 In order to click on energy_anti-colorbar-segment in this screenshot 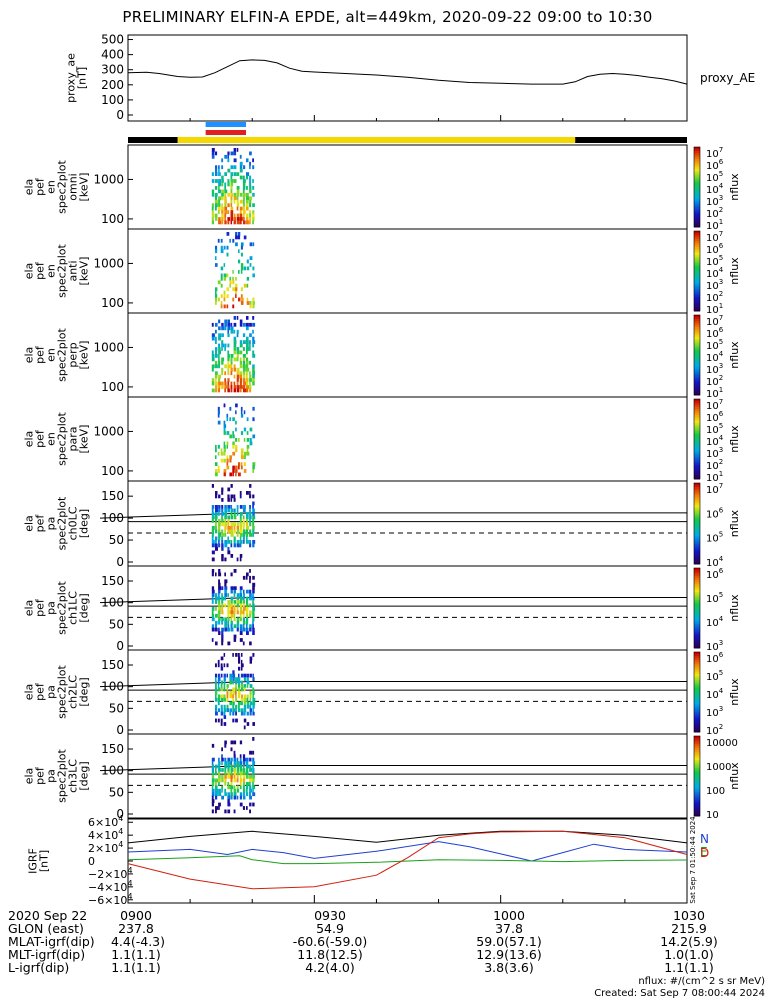, I will do `click(697, 310)`.